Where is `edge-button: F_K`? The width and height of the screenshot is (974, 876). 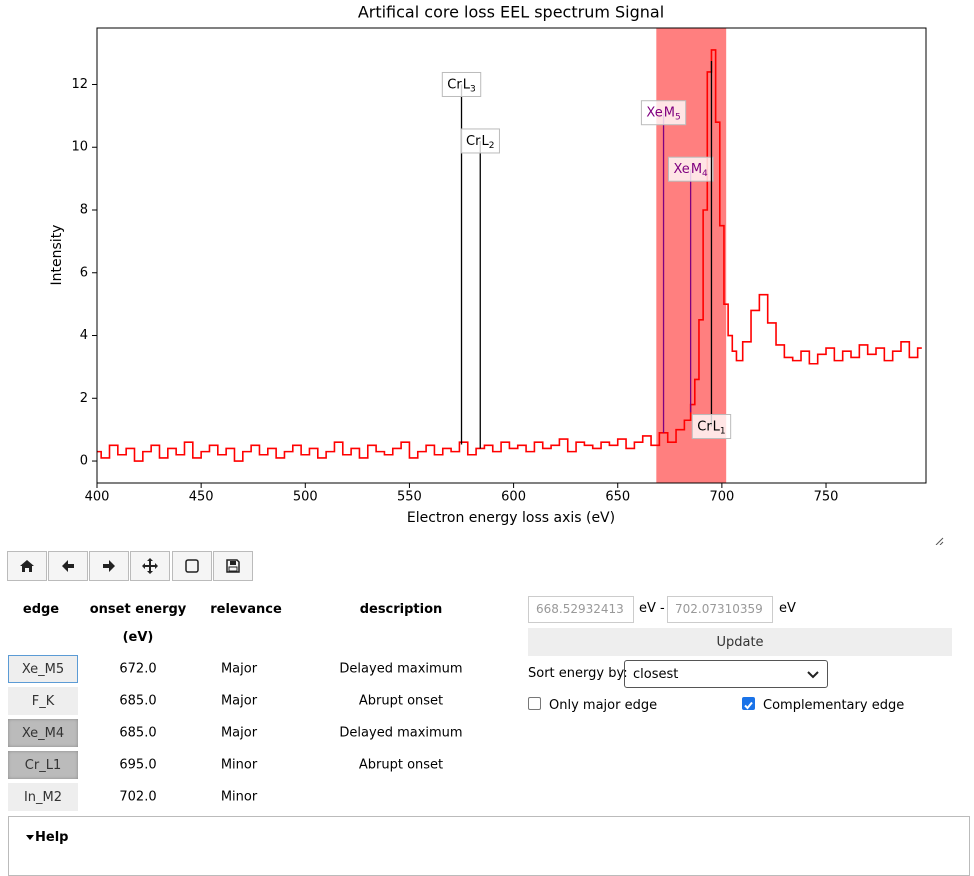 edge-button: F_K is located at coordinates (43, 701).